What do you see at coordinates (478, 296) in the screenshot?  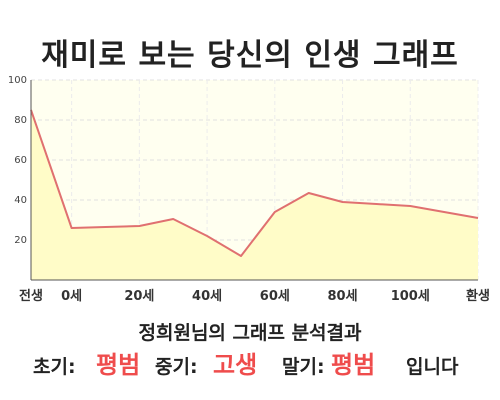 I see `x-tick-label: 환생` at bounding box center [478, 296].